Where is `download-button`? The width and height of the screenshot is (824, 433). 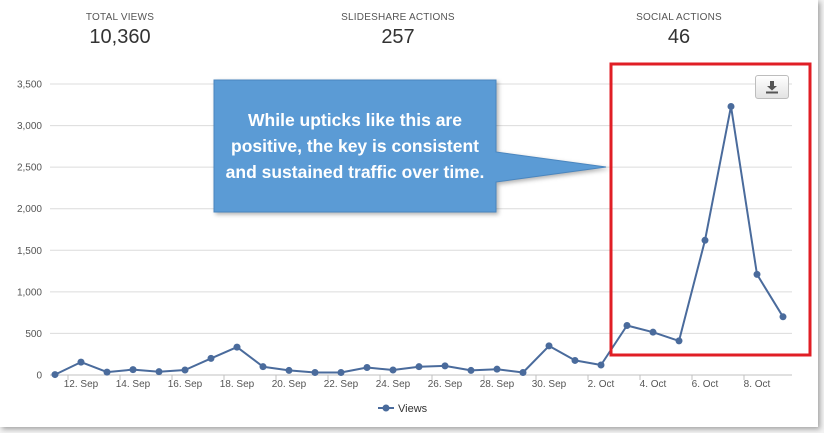 download-button is located at coordinates (772, 87).